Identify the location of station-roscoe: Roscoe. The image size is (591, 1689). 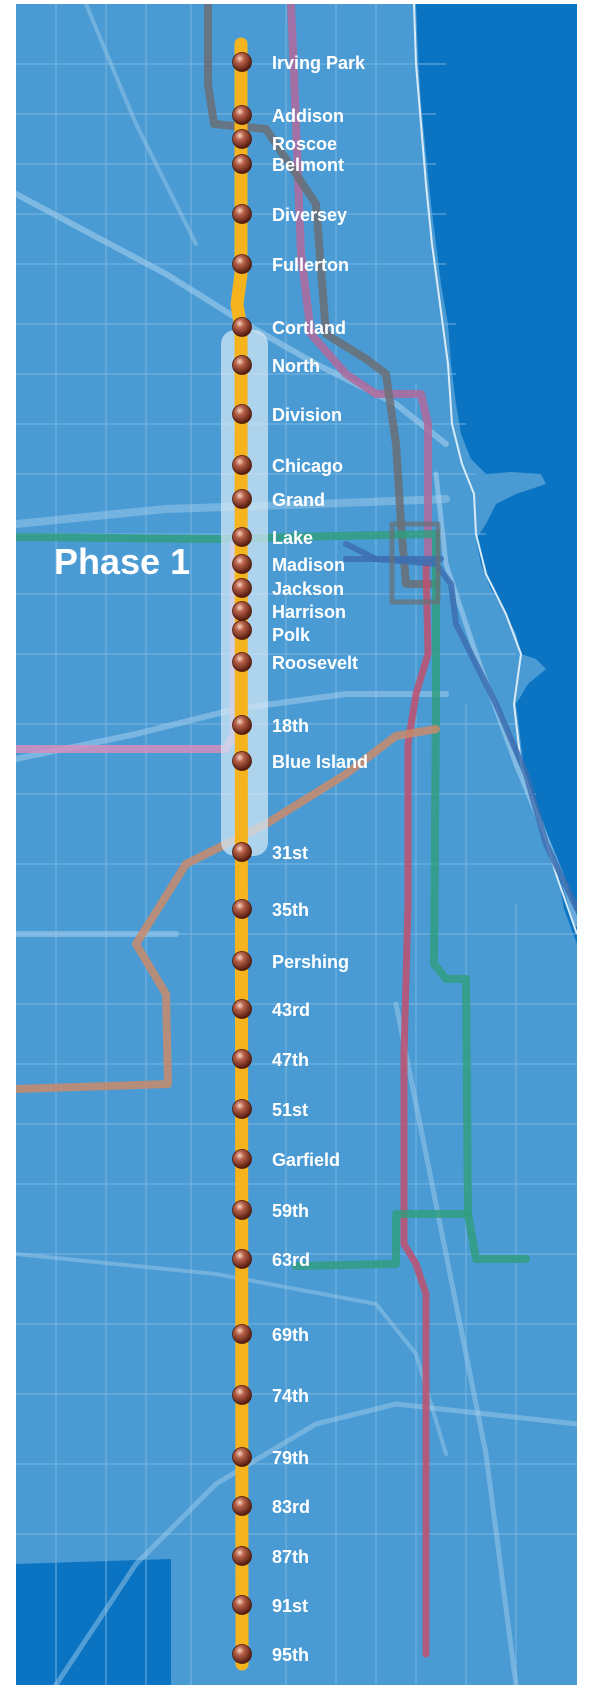
(284, 141).